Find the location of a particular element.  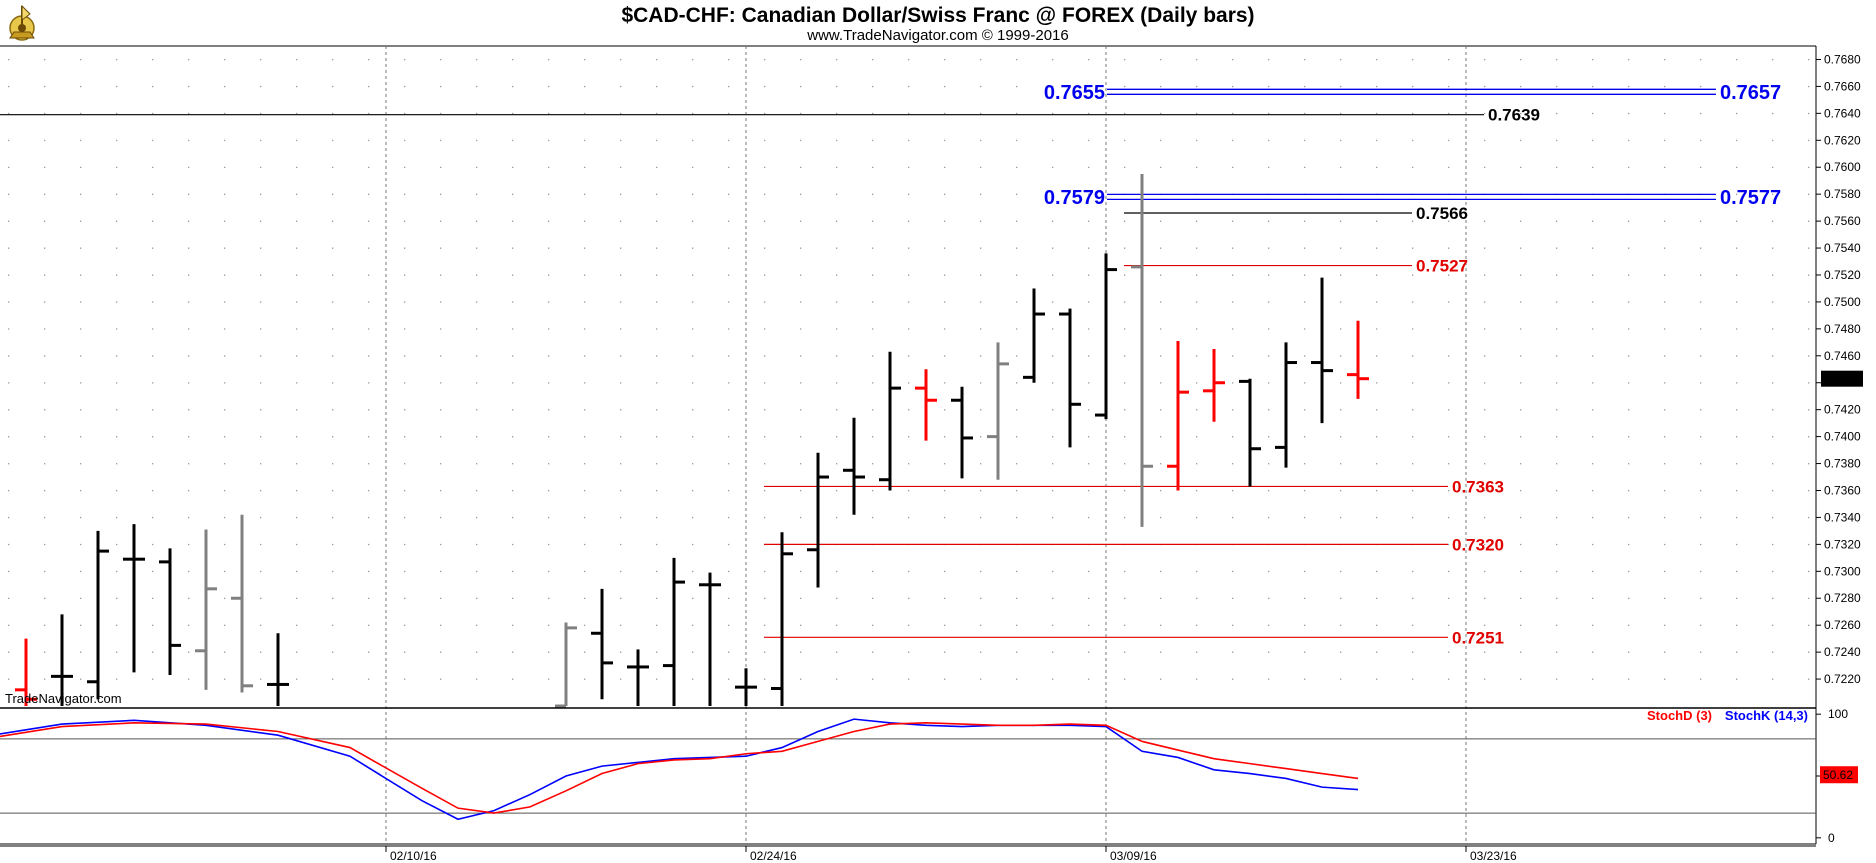

y-tick-label: 0.7220 is located at coordinates (1842, 679).